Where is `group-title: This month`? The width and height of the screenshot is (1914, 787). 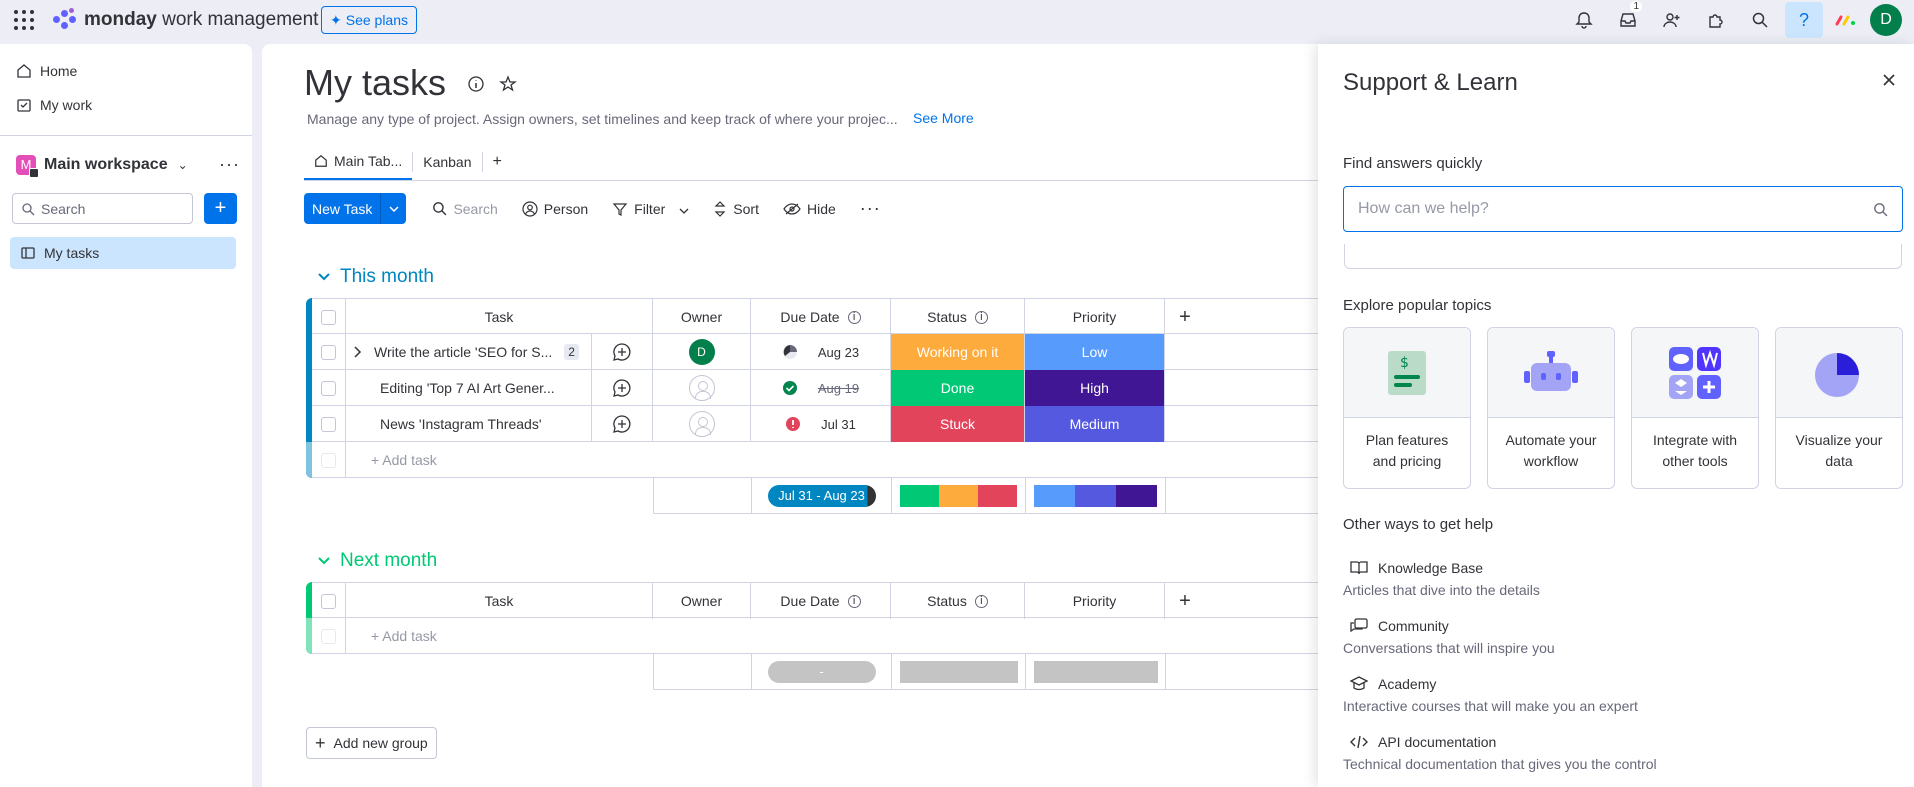 group-title: This month is located at coordinates (387, 276).